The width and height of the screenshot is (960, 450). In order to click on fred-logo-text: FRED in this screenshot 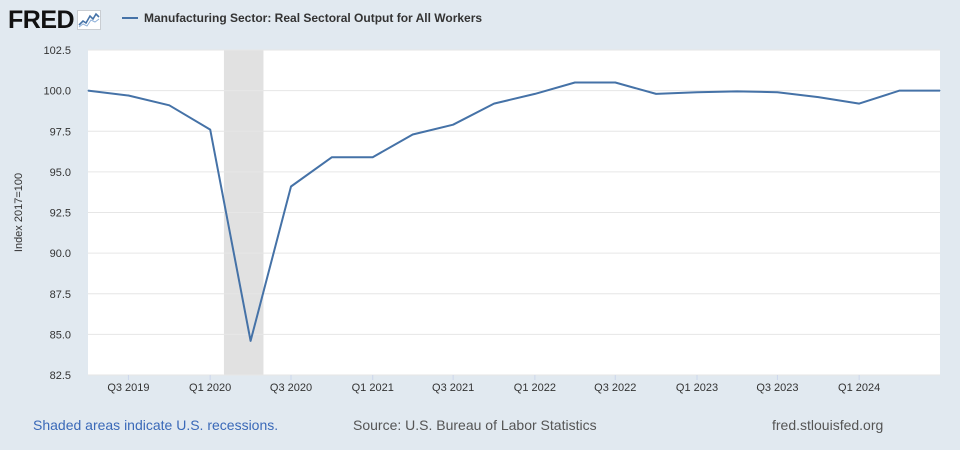, I will do `click(41, 20)`.